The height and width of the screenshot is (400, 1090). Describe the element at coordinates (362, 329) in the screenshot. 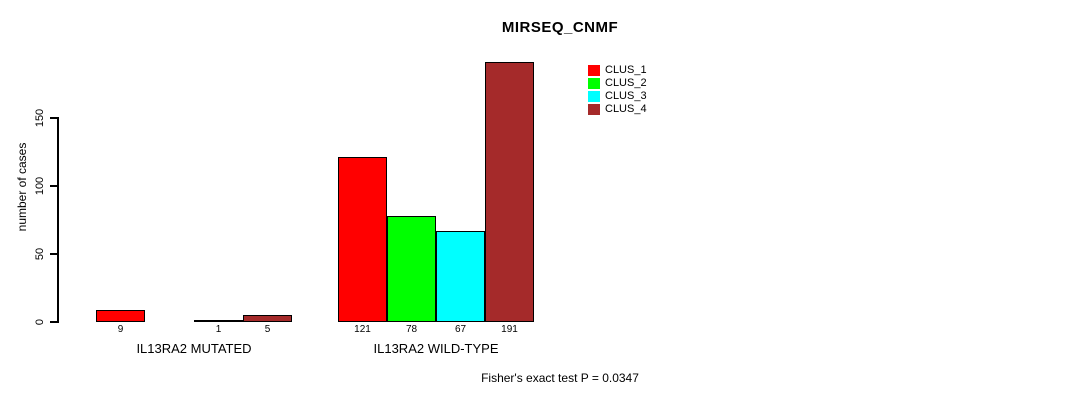

I see `bar-value-label: 121` at that location.